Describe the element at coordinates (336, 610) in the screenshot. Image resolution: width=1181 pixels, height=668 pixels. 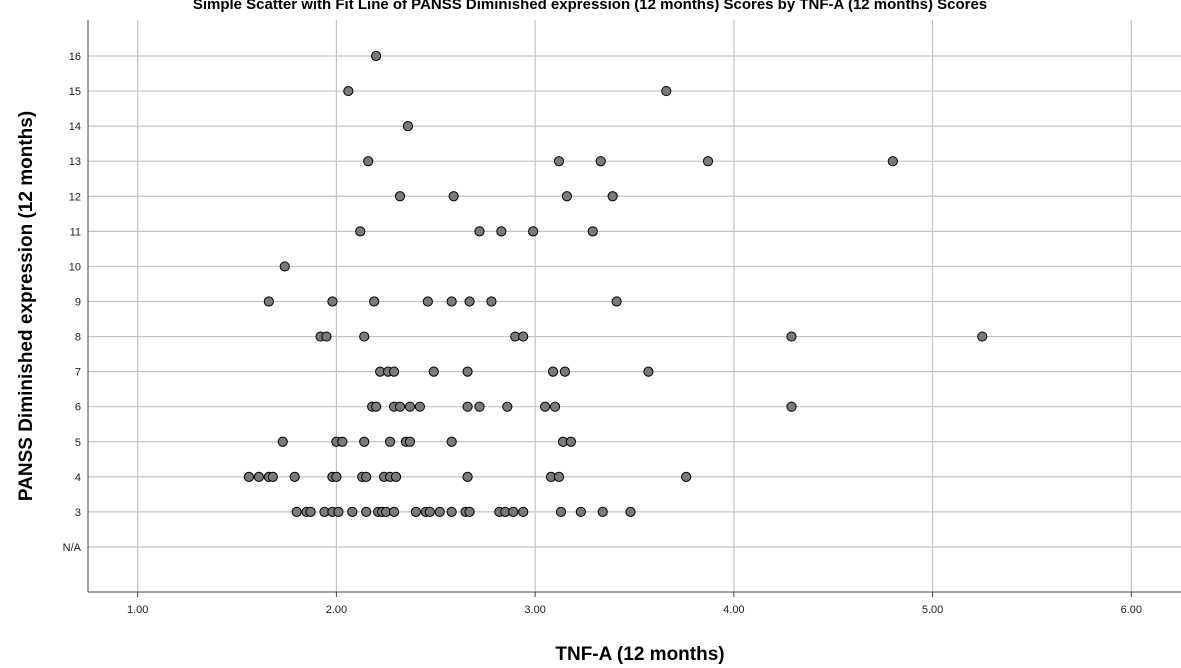
I see `x-tick-label: 2.00` at that location.